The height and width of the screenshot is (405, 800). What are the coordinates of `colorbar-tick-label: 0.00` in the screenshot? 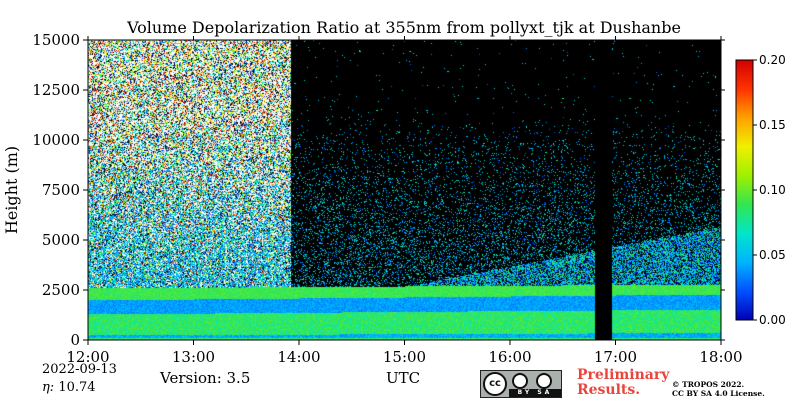 It's located at (772, 320).